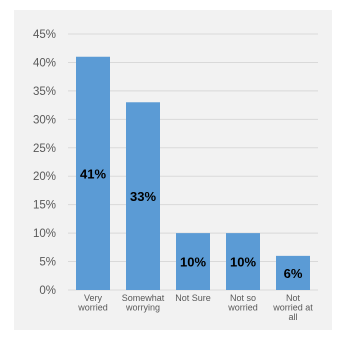  I want to click on y-tick-label: 40%, so click(44, 63).